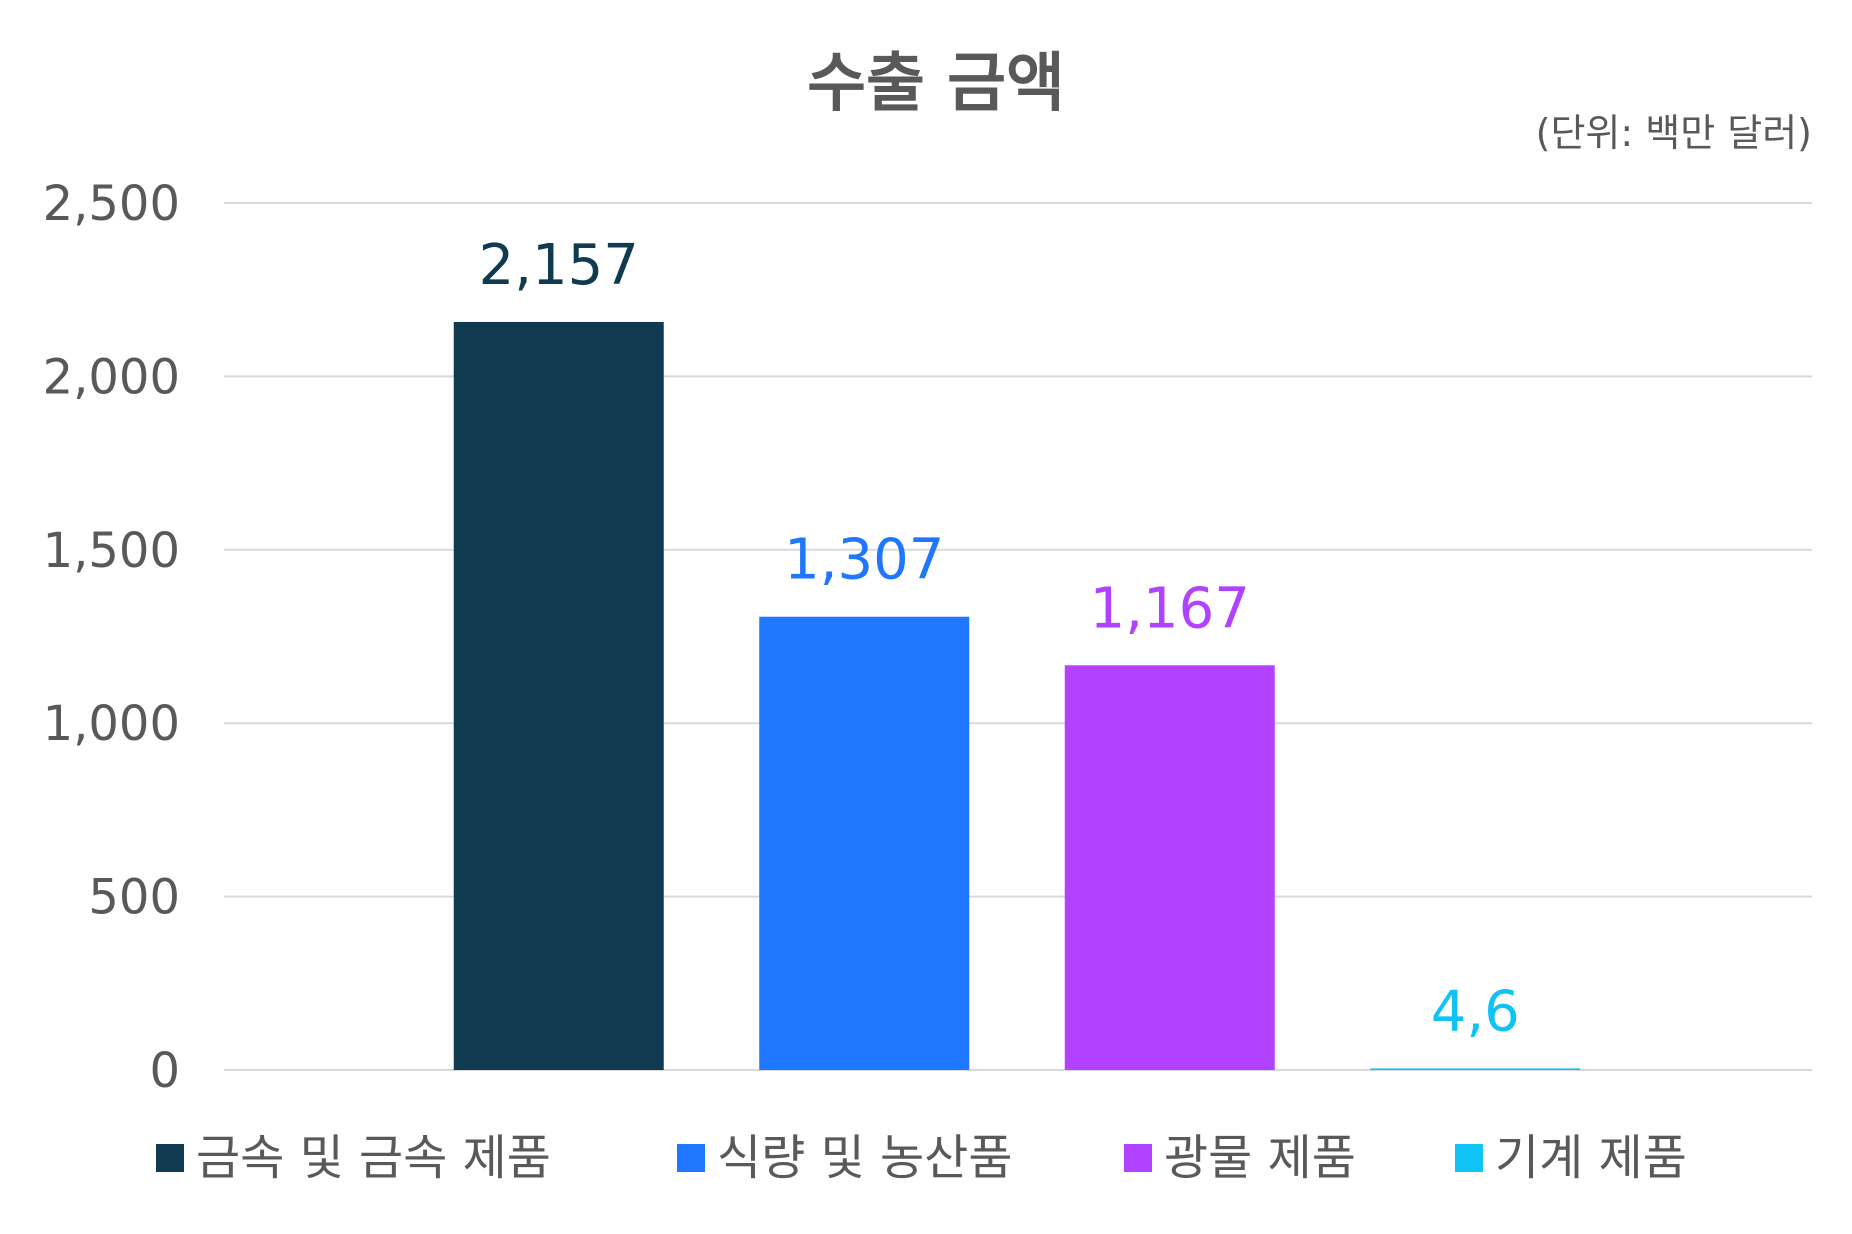  I want to click on y-tick-label: 500, so click(134, 898).